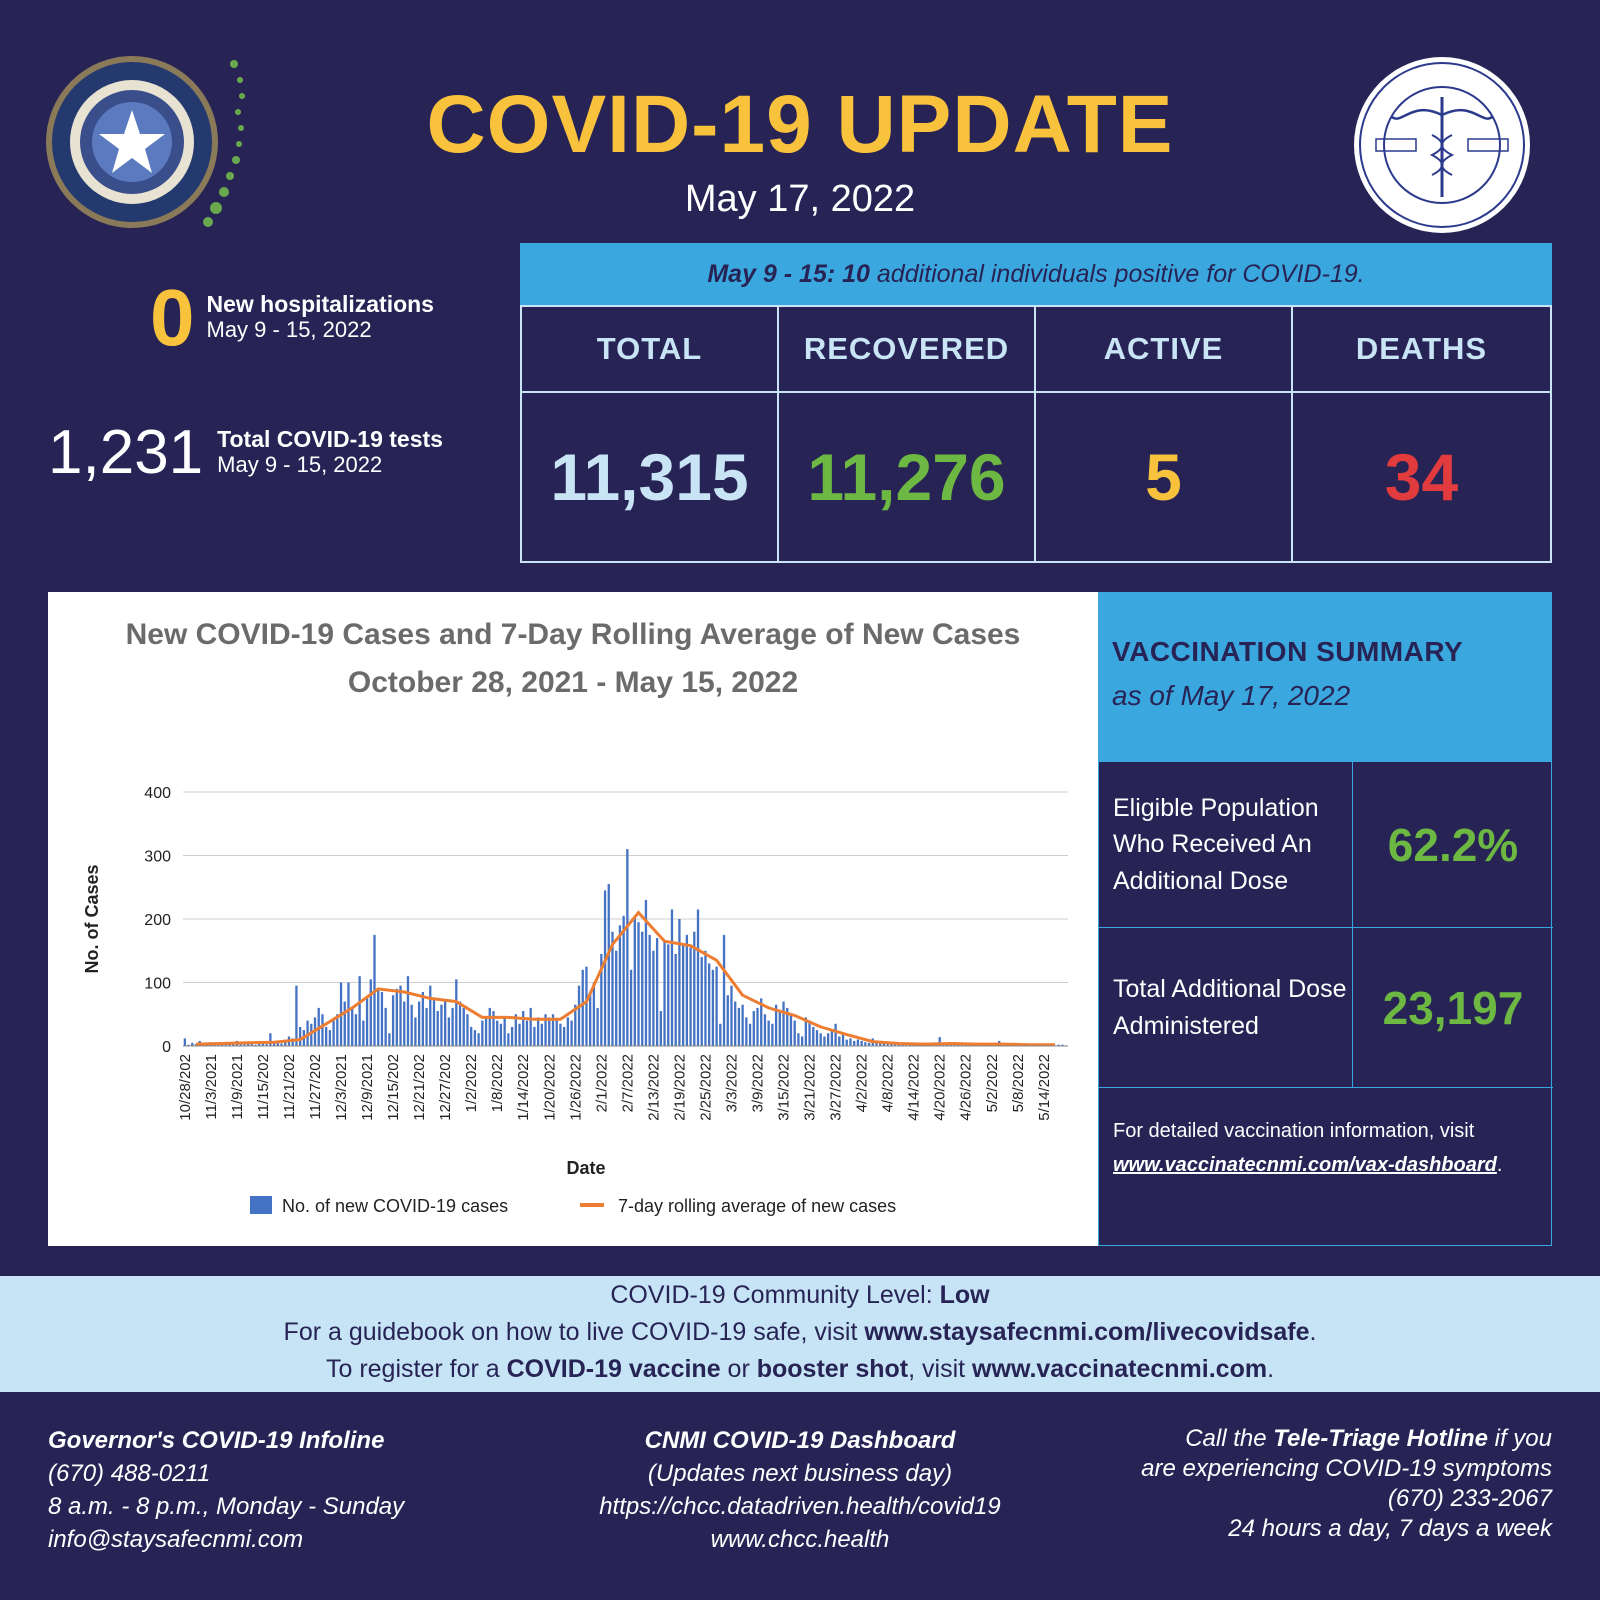  Describe the element at coordinates (157, 793) in the screenshot. I see `y-tick-label: 400` at that location.